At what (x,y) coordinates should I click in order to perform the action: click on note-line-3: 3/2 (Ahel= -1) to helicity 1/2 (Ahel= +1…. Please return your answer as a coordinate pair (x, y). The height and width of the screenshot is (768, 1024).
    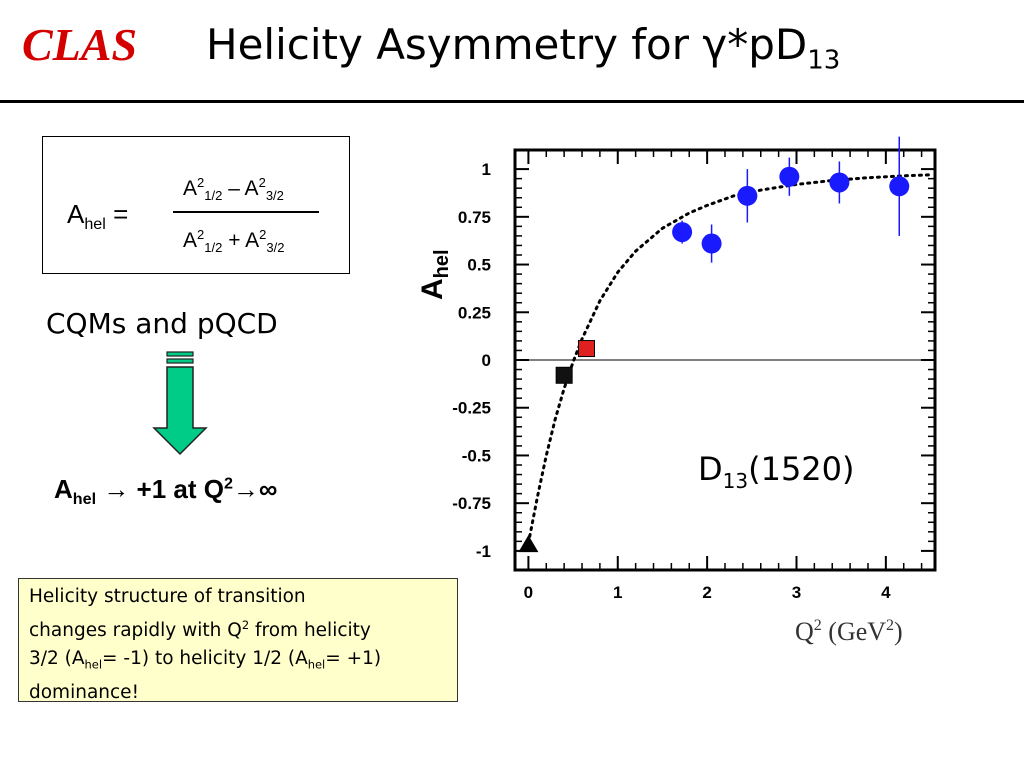
    Looking at the image, I should click on (243, 662).